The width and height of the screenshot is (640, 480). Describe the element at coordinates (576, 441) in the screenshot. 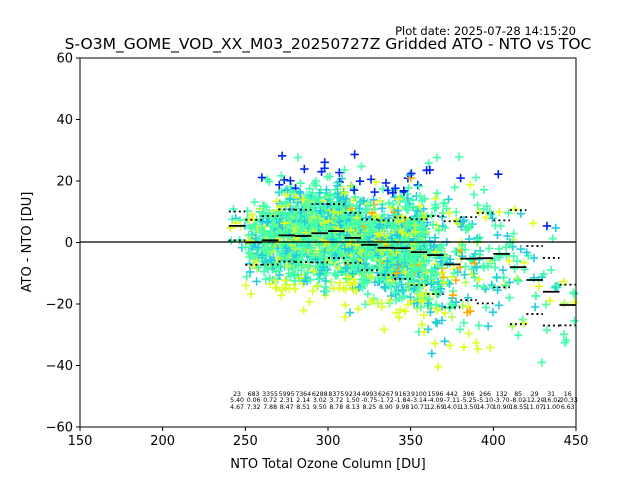

I see `x-tick-label: 450` at that location.